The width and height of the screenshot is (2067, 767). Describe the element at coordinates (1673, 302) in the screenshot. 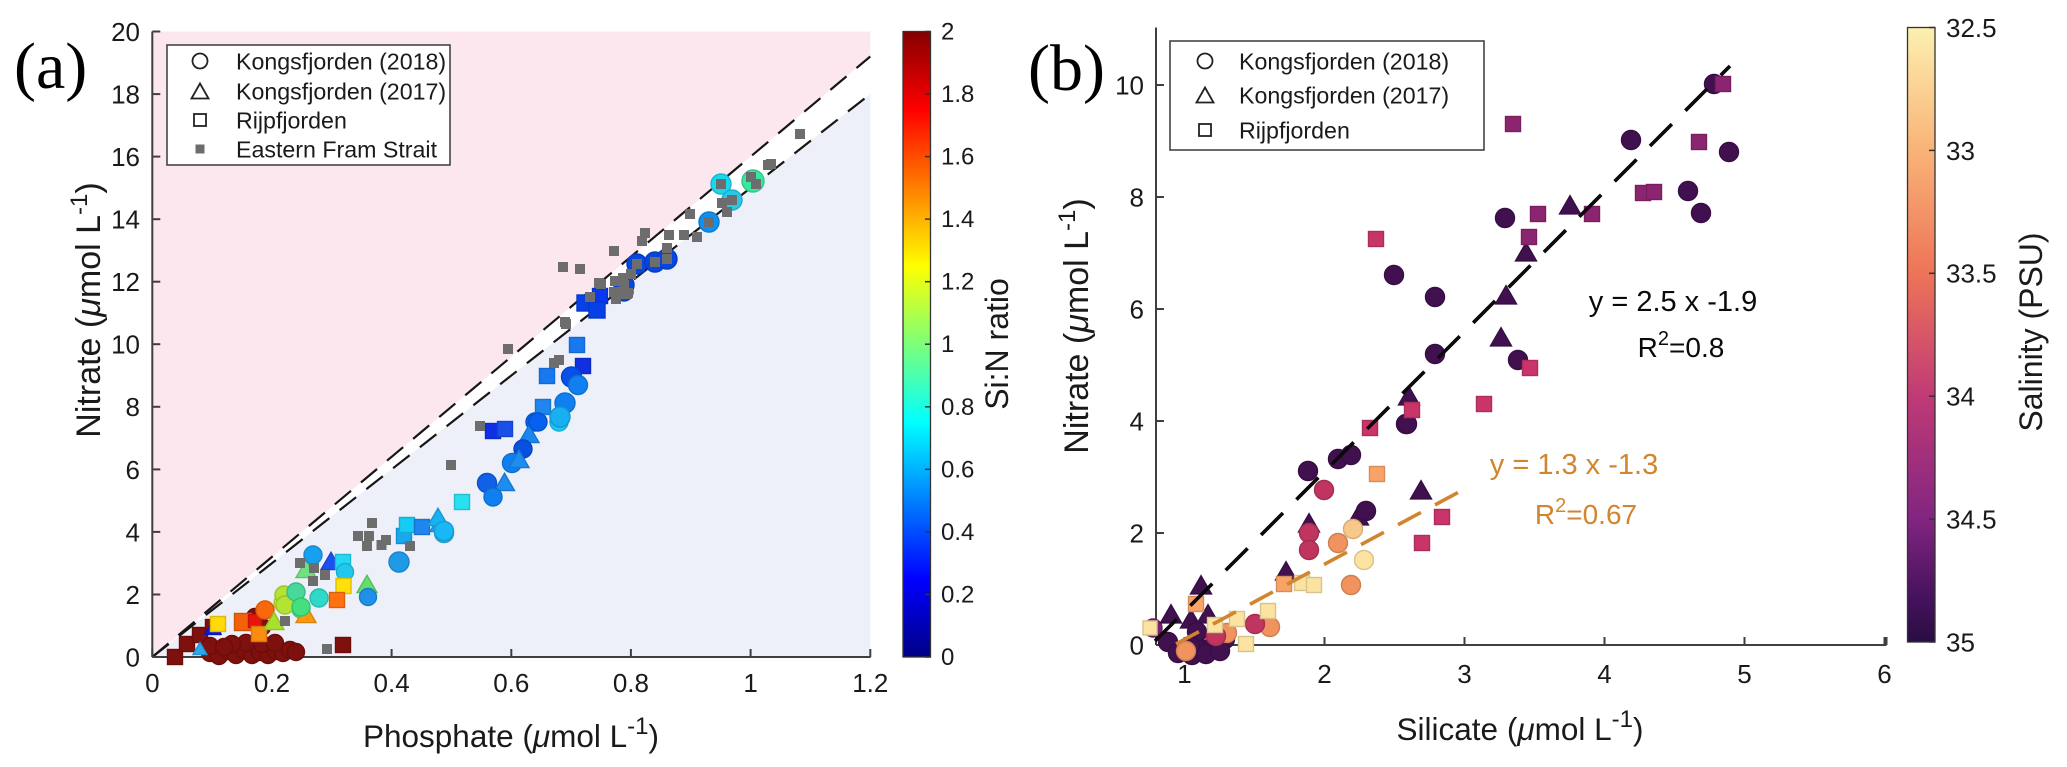

I see `svg-text: y = 2.5 x -1.9` at that location.